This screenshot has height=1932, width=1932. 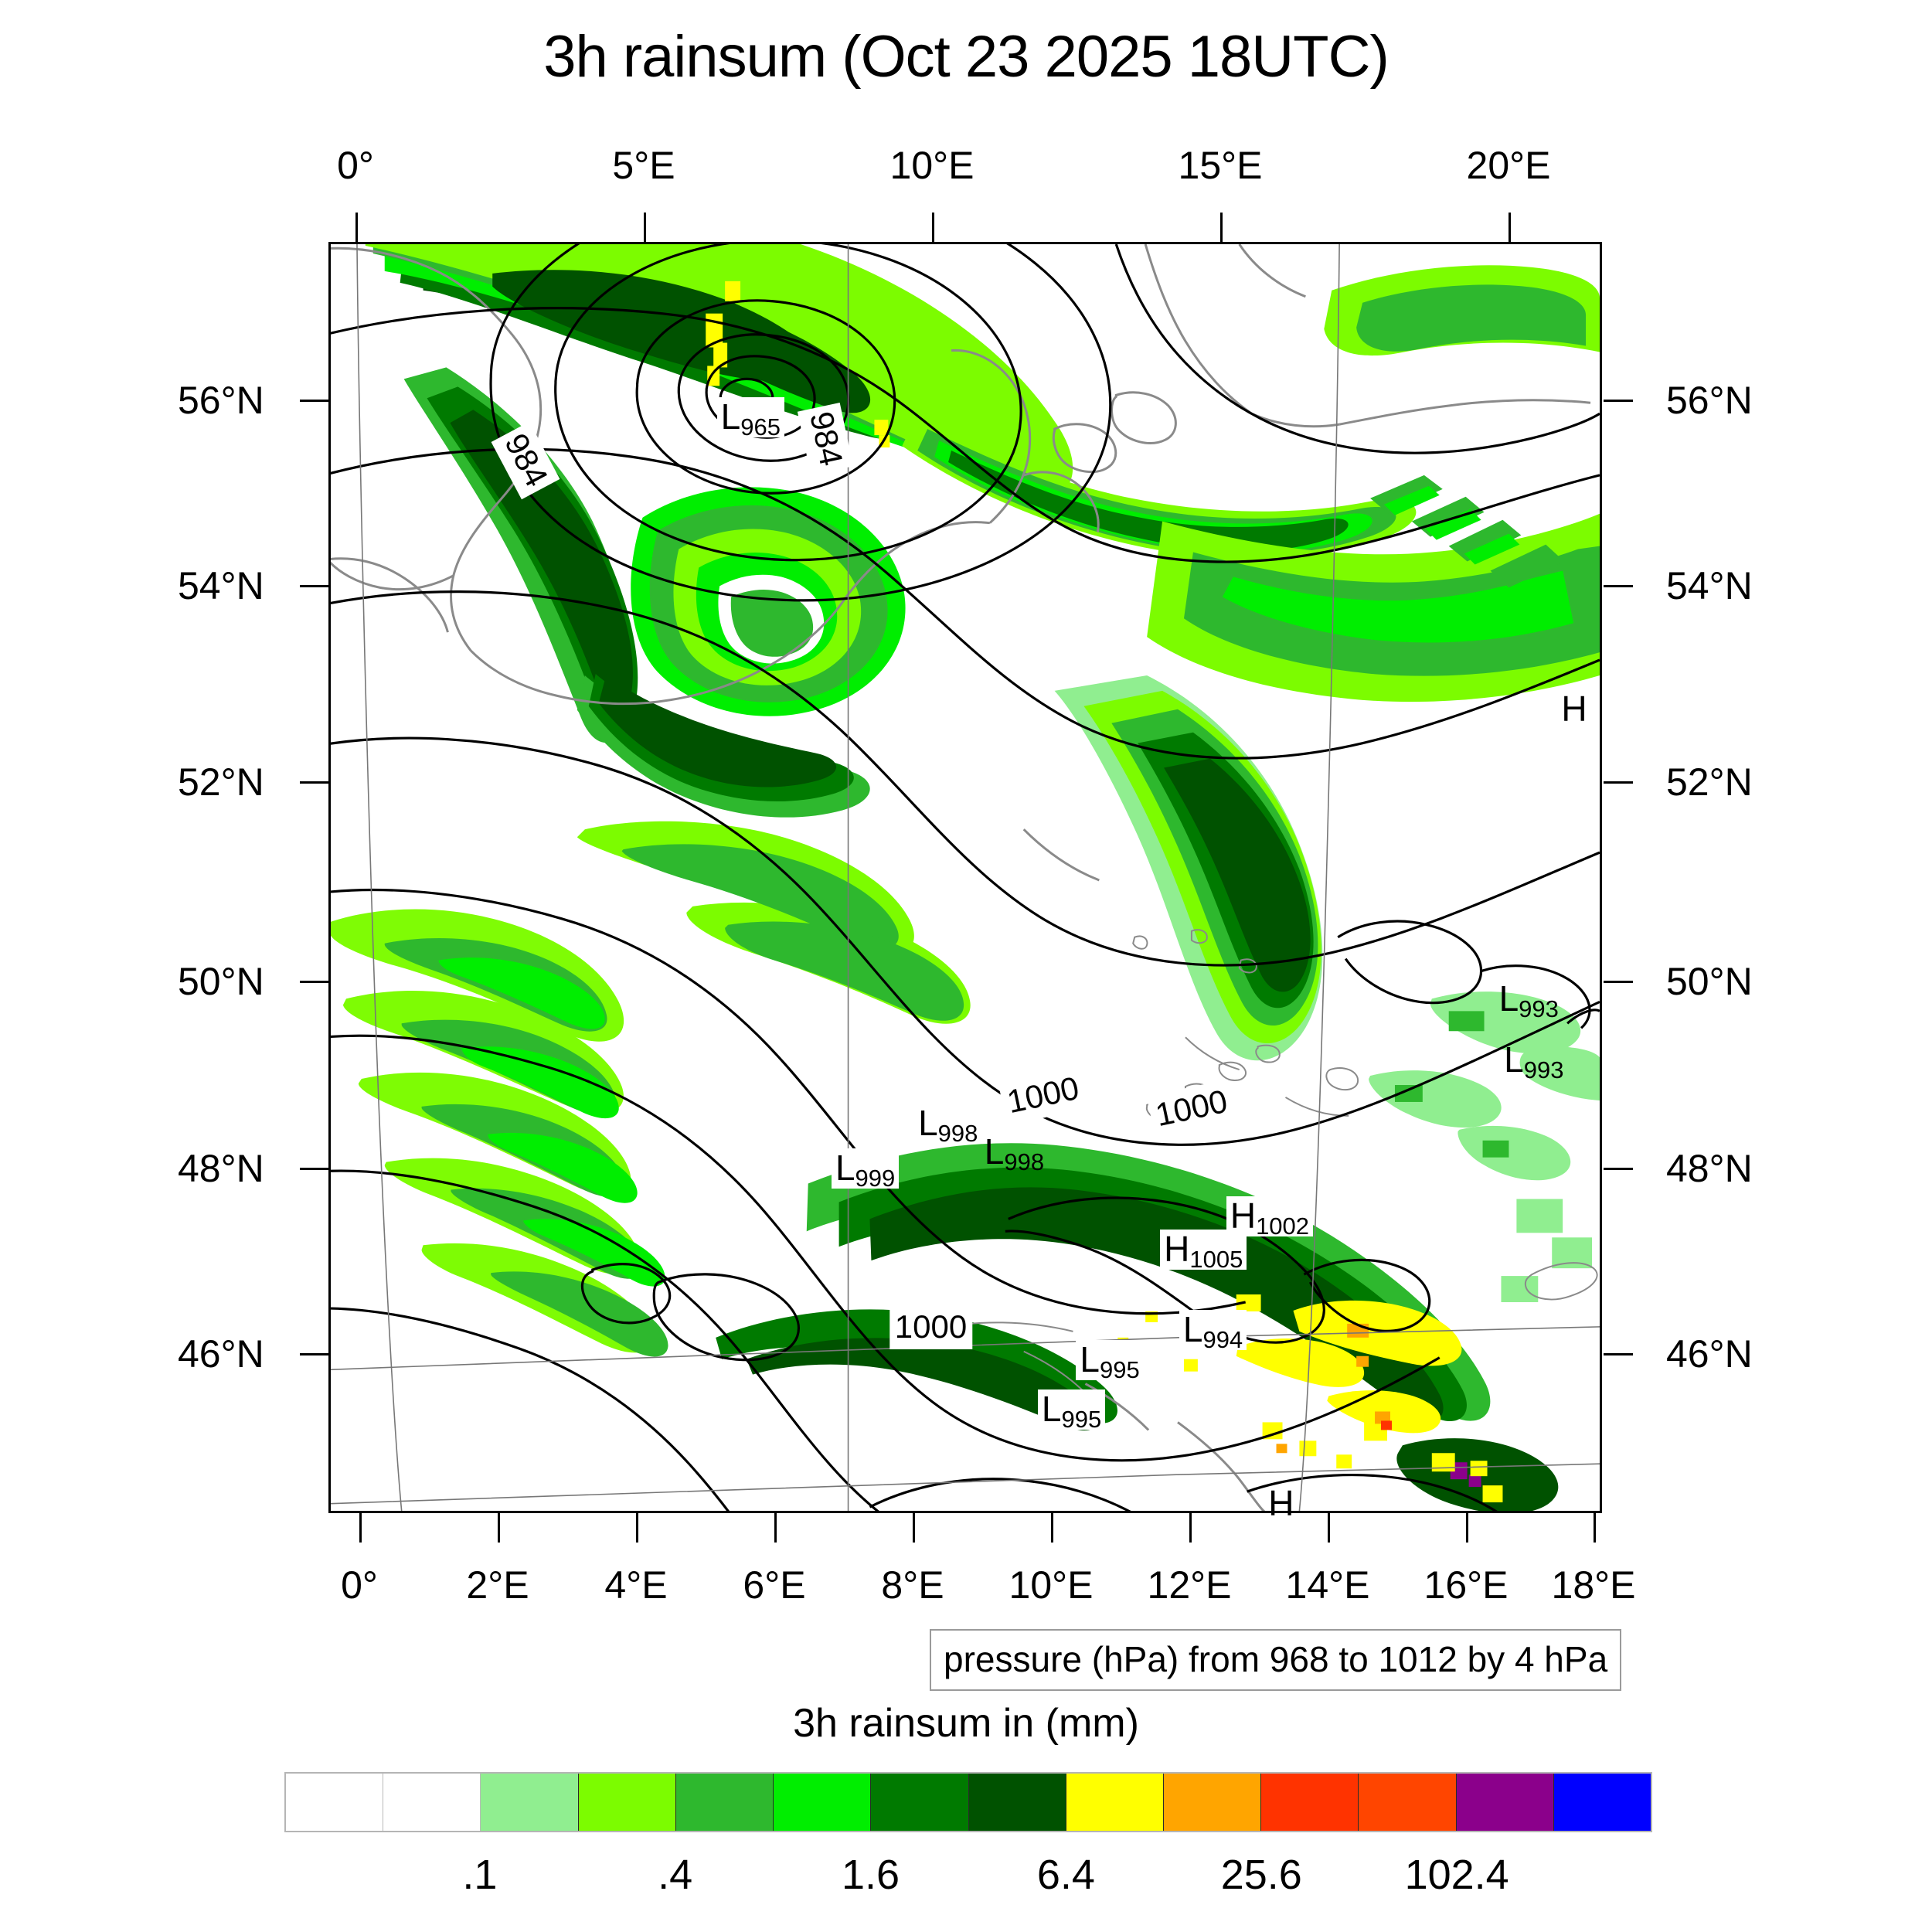 What do you see at coordinates (1261, 1875) in the screenshot?
I see `colorbar-tick-label: 25.6` at bounding box center [1261, 1875].